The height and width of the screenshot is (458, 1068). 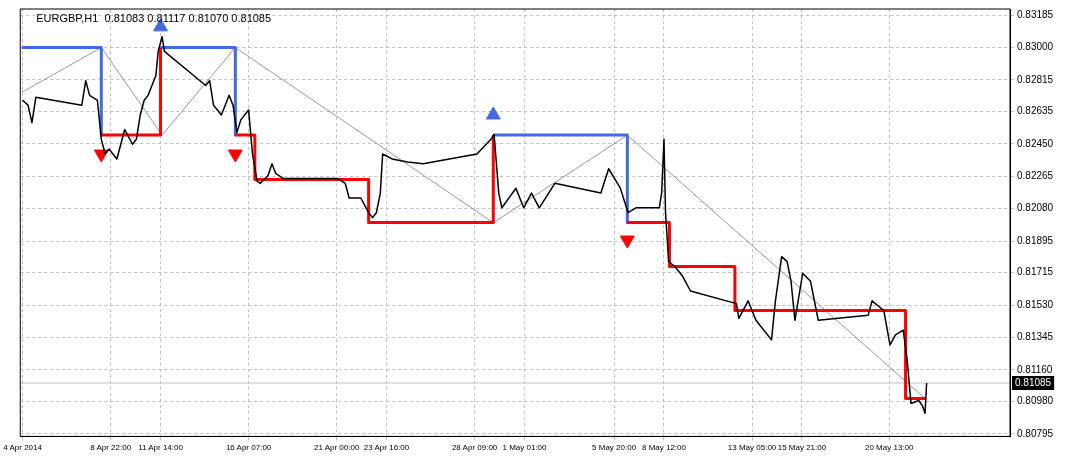 What do you see at coordinates (1035, 369) in the screenshot?
I see `y-tick-label: 0.81160` at bounding box center [1035, 369].